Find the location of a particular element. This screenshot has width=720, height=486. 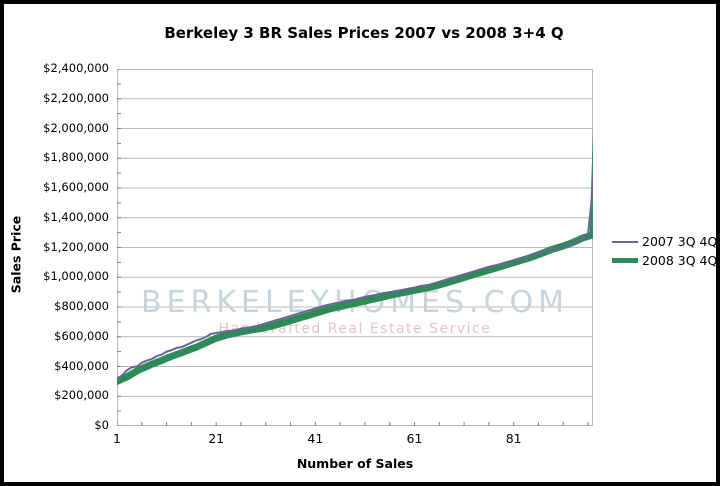

y-axis-tick-label: $2,000,000 is located at coordinates (76, 127).